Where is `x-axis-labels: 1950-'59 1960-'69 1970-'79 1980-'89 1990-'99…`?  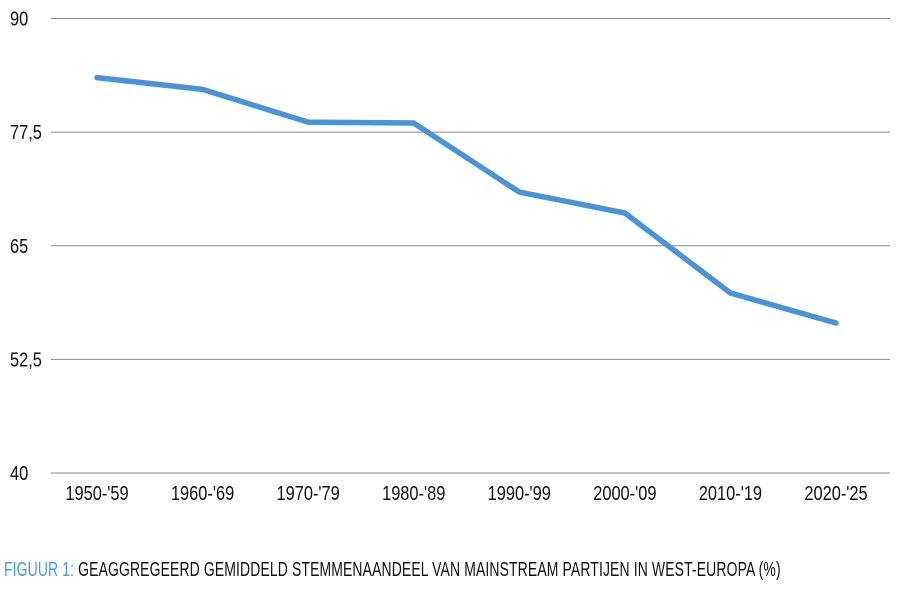 x-axis-labels: 1950-'59 1960-'69 1970-'79 1980-'89 1990-'99… is located at coordinates (466, 492).